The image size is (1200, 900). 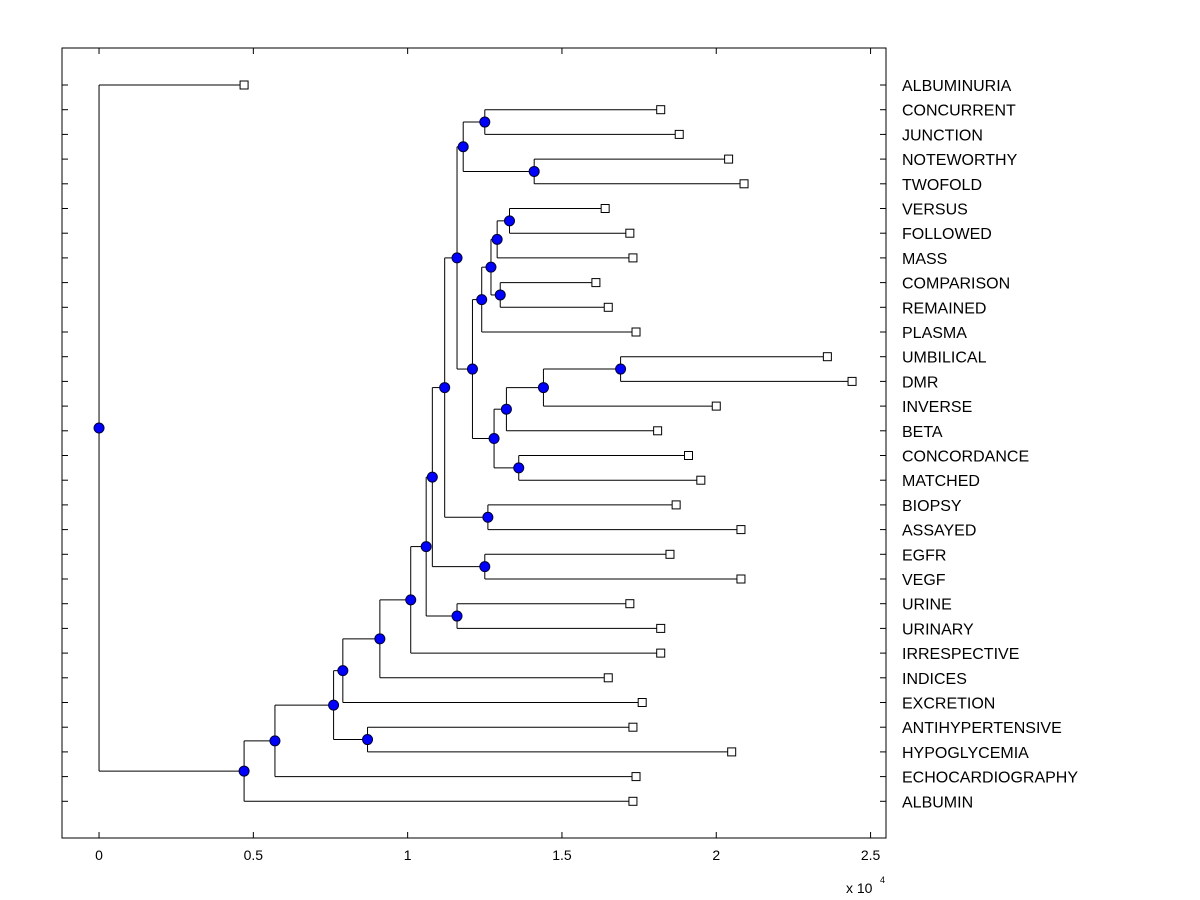 I want to click on leaf-label: MASS, so click(x=924, y=259).